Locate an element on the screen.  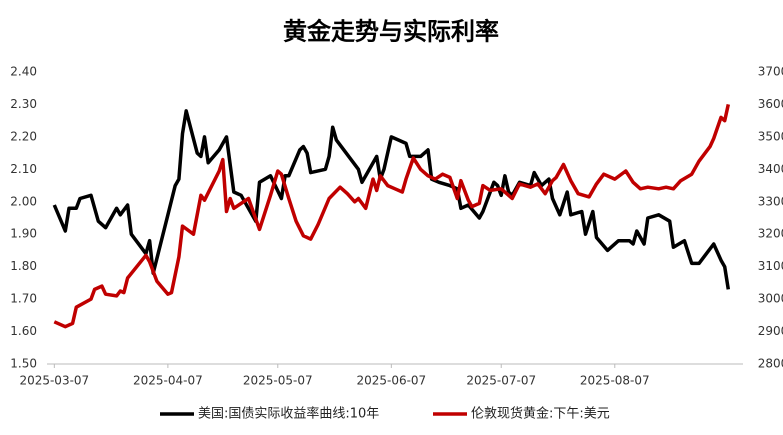
x-tick-label: 2025-07-07 is located at coordinates (501, 381).